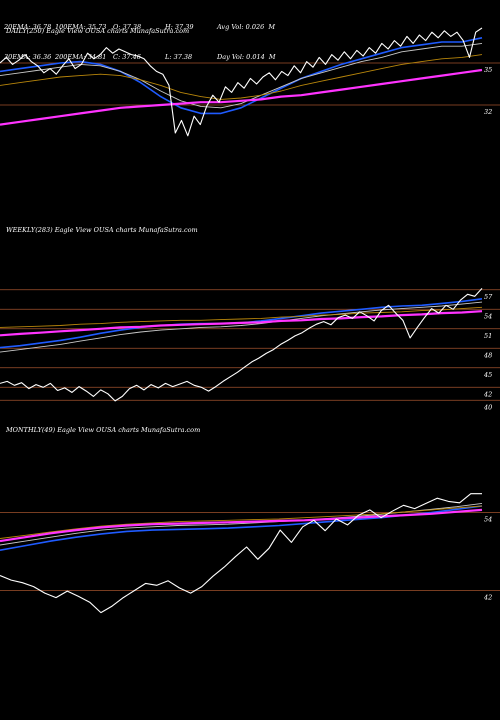 The width and height of the screenshot is (500, 720). What do you see at coordinates (179, 57) in the screenshot?
I see `stat-low: L: 37.38` at bounding box center [179, 57].